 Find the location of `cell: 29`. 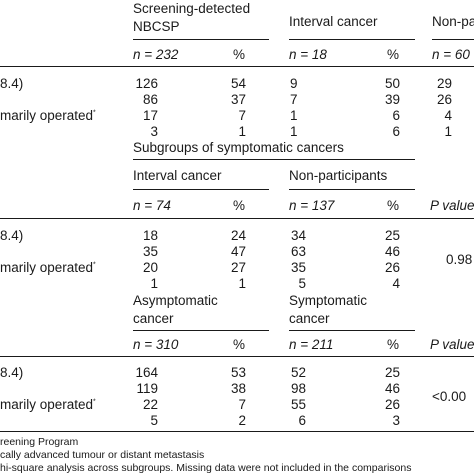

cell: 29 is located at coordinates (444, 83).